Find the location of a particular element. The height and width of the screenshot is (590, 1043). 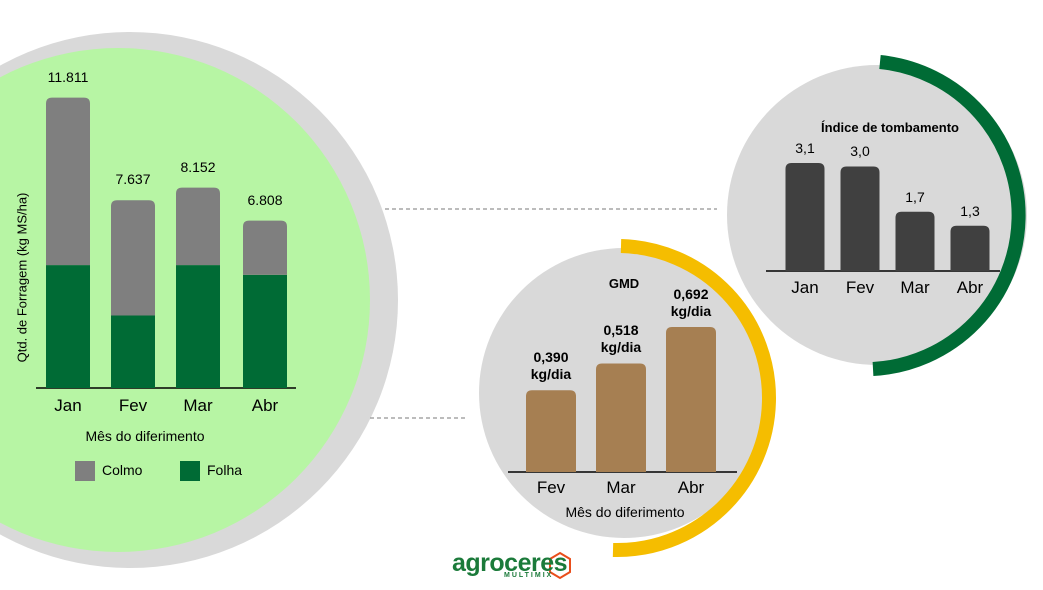

bar-colmo-jan is located at coordinates (68, 181).